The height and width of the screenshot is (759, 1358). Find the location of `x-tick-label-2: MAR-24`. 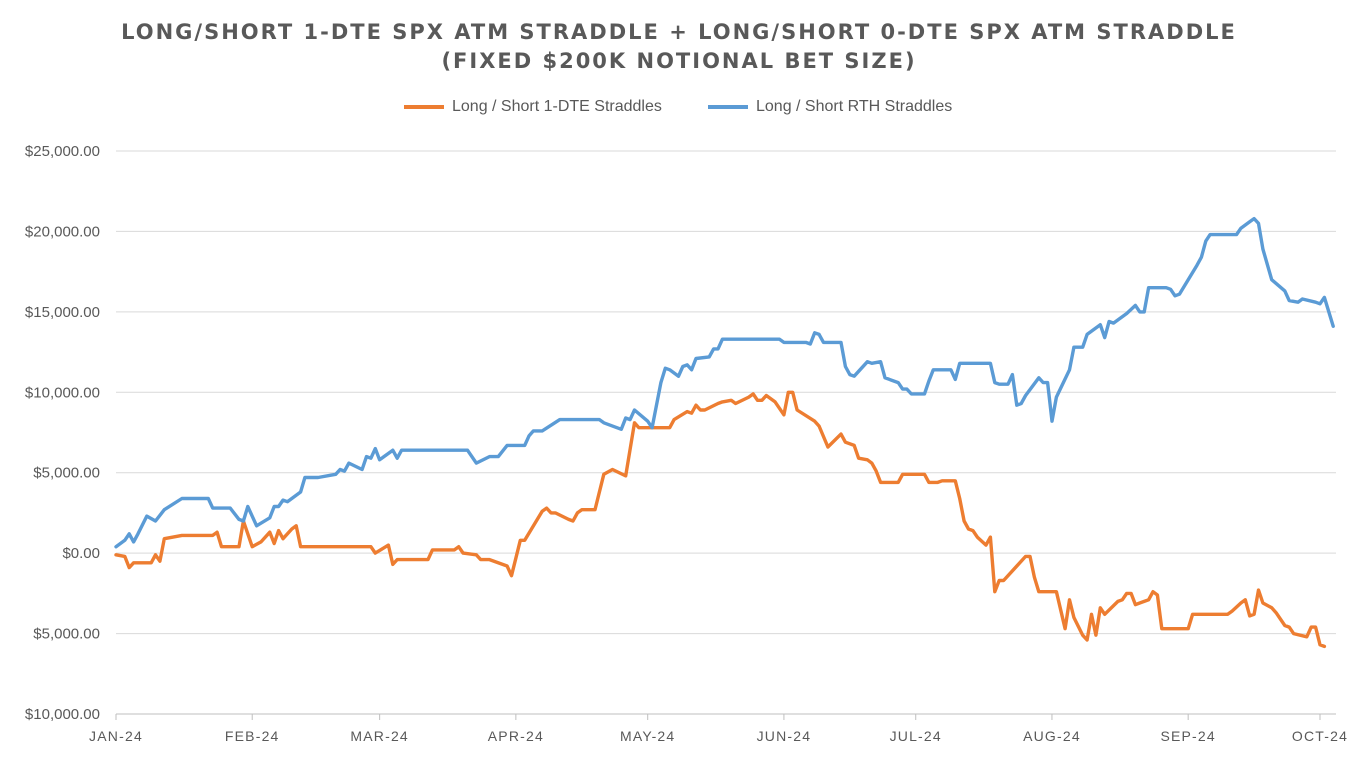

x-tick-label-2: MAR-24 is located at coordinates (379, 736).